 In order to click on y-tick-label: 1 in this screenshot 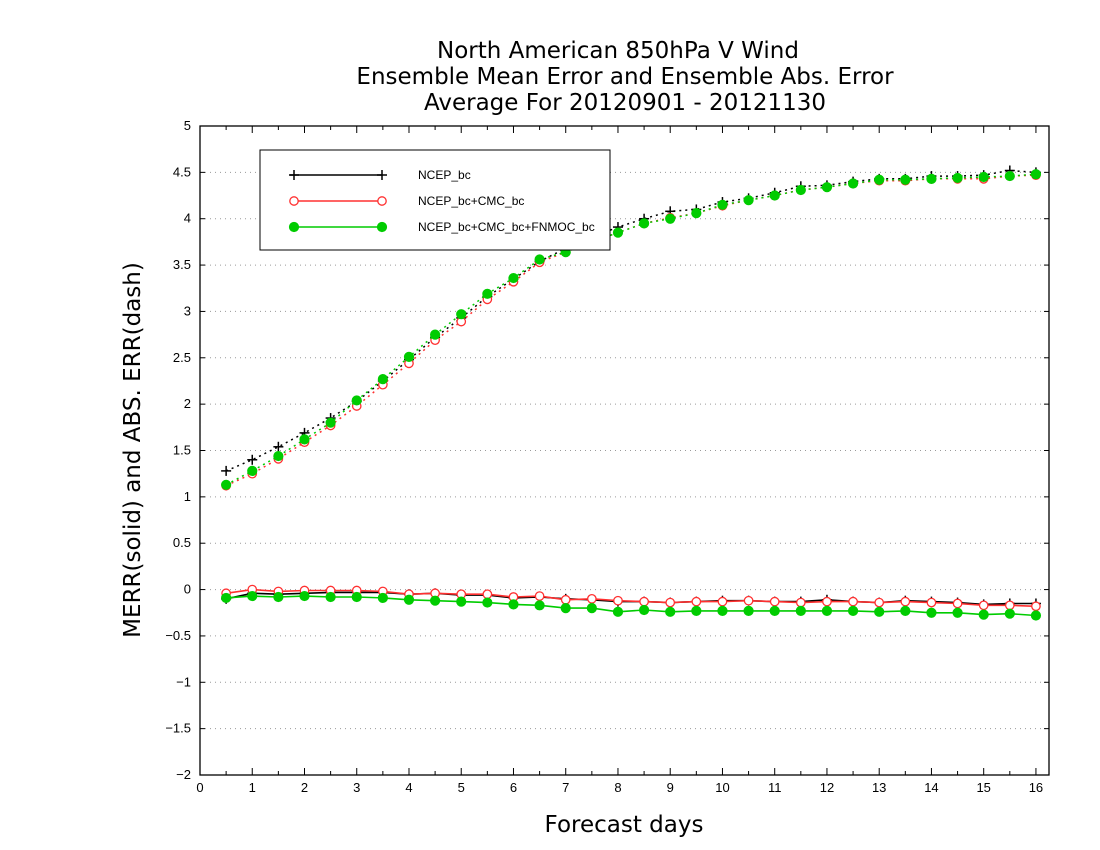, I will do `click(187, 496)`.